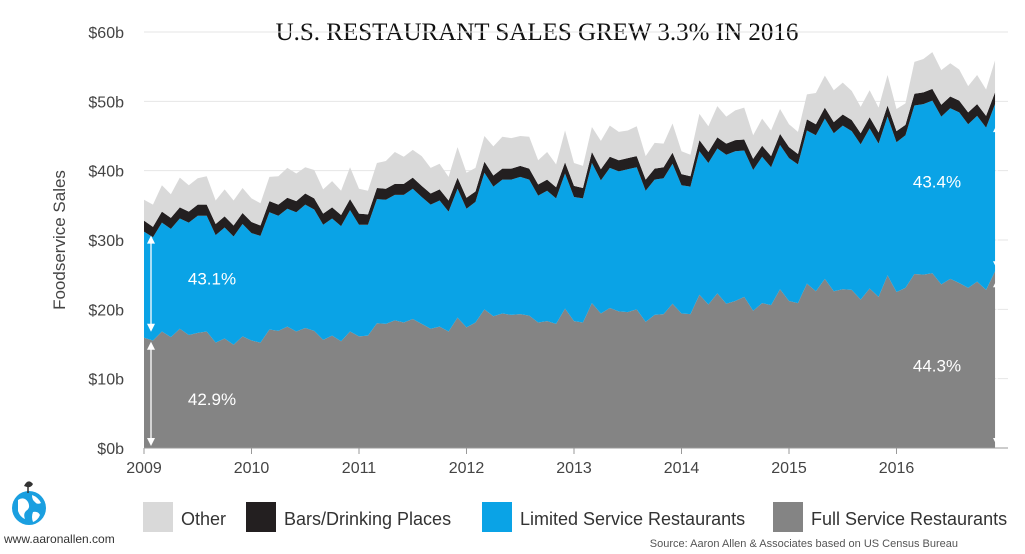 The width and height of the screenshot is (1025, 554). Describe the element at coordinates (106, 102) in the screenshot. I see `y-tick-label: $50b` at that location.